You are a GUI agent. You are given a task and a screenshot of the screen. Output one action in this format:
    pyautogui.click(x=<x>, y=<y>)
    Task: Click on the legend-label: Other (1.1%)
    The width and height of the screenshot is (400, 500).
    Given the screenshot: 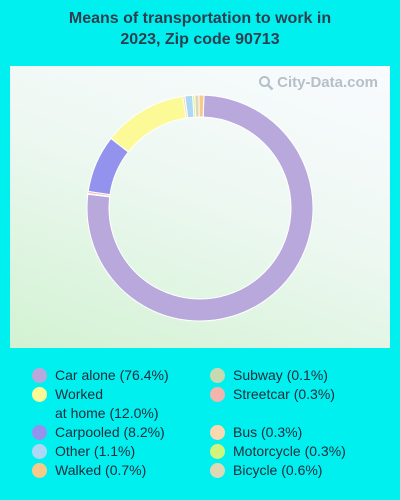 What is the action you would take?
    pyautogui.click(x=95, y=451)
    